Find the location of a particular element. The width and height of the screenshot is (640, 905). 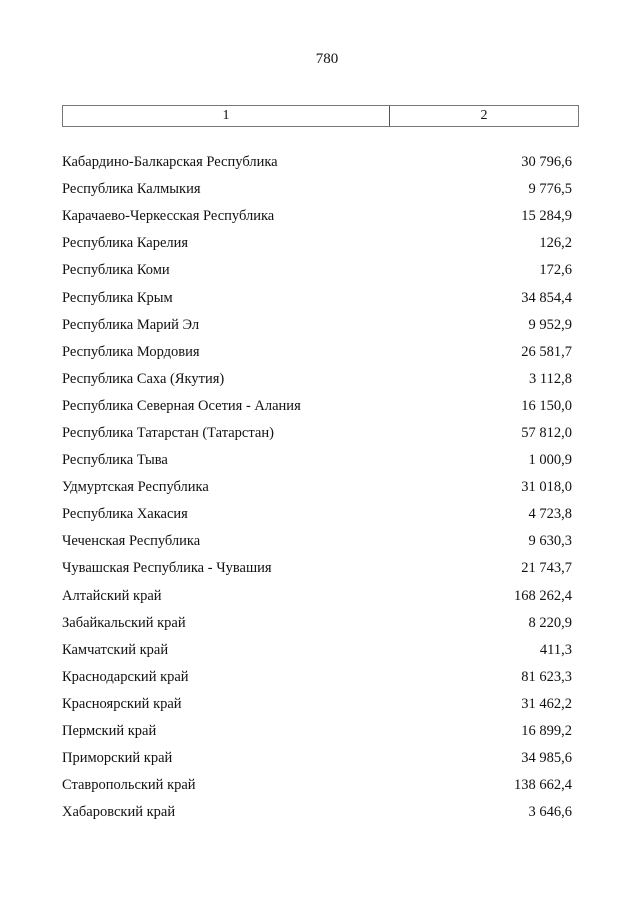

region-name: Республика Саха (Якутия) is located at coordinates (143, 378).